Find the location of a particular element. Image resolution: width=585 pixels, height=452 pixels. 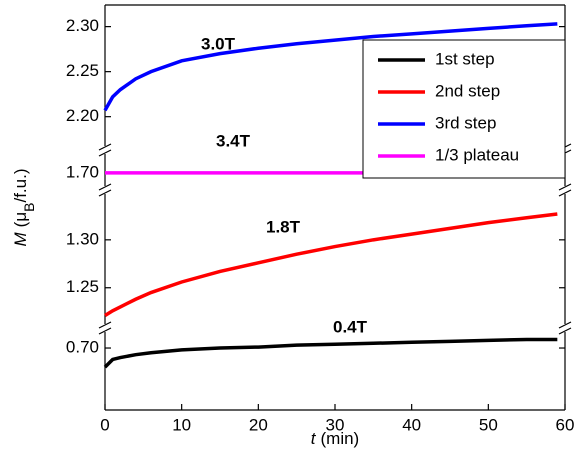

x-tick-label: 30 is located at coordinates (335, 424).